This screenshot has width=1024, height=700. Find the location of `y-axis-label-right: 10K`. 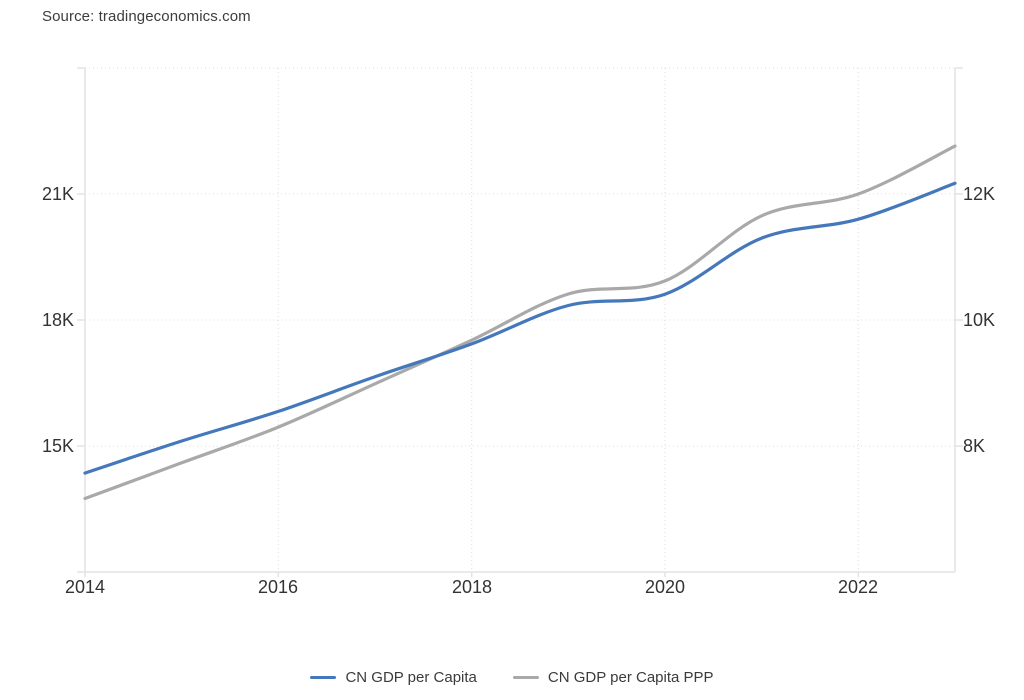

y-axis-label-right: 10K is located at coordinates (979, 320).